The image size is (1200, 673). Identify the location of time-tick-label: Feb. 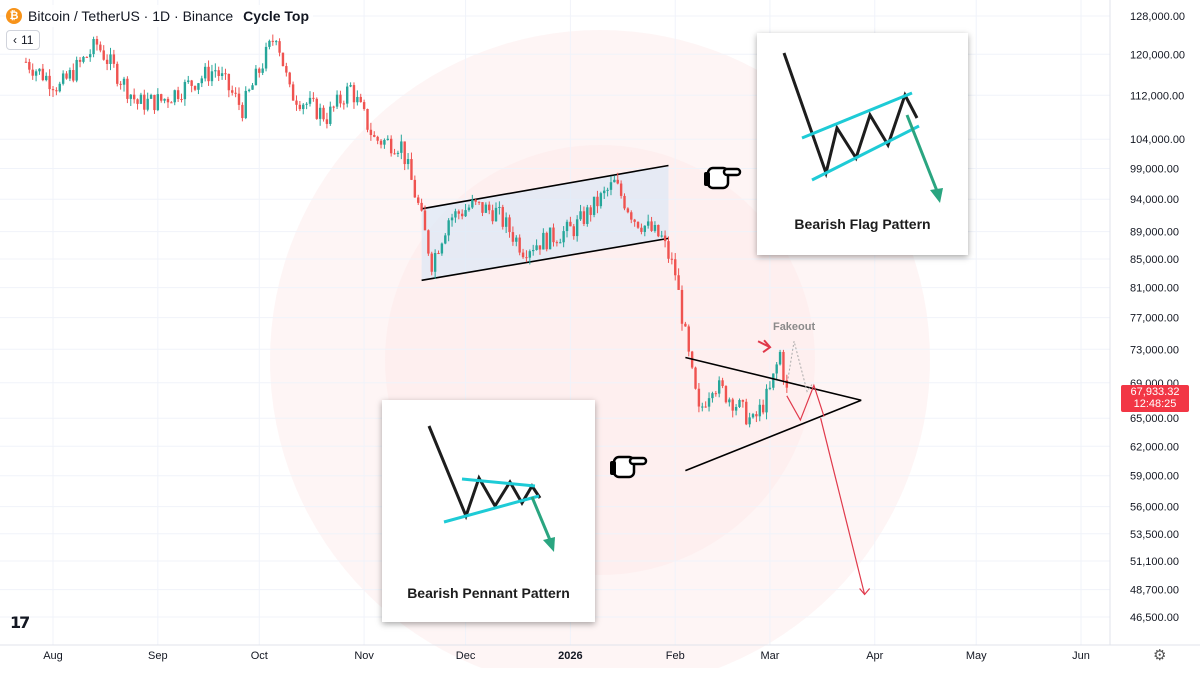
(675, 656).